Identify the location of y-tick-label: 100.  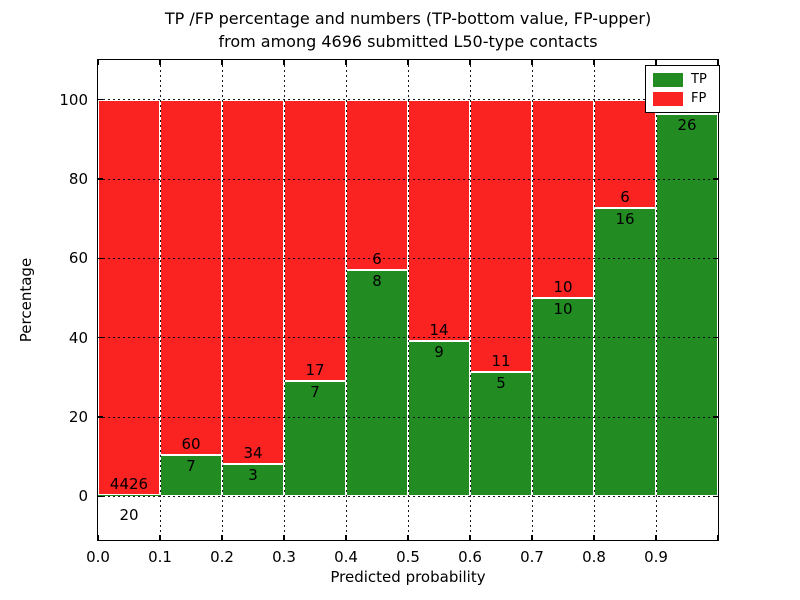
(73, 99).